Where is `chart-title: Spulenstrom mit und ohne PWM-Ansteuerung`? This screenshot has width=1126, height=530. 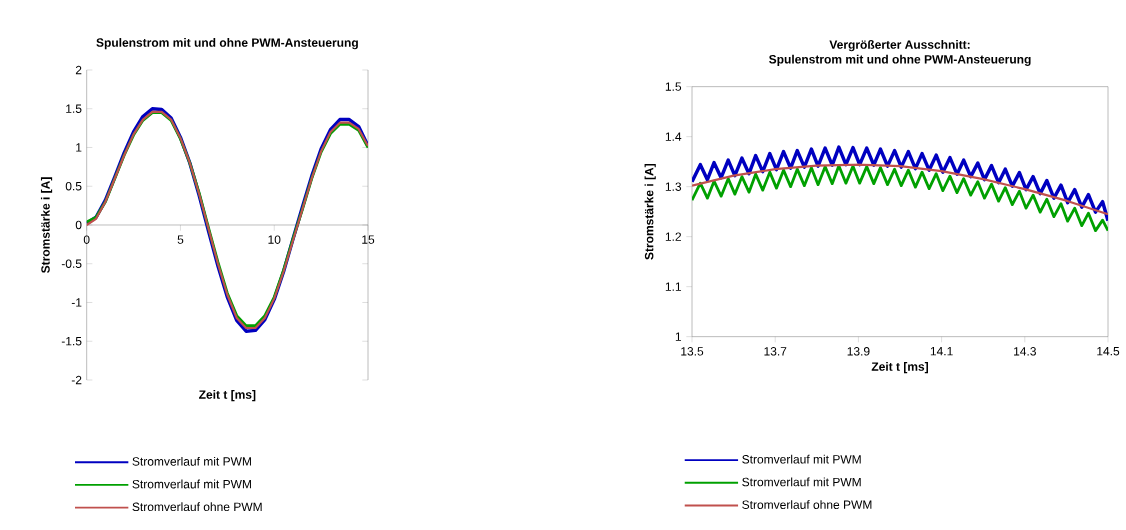 chart-title: Spulenstrom mit und ohne PWM-Ansteuerung is located at coordinates (227, 44).